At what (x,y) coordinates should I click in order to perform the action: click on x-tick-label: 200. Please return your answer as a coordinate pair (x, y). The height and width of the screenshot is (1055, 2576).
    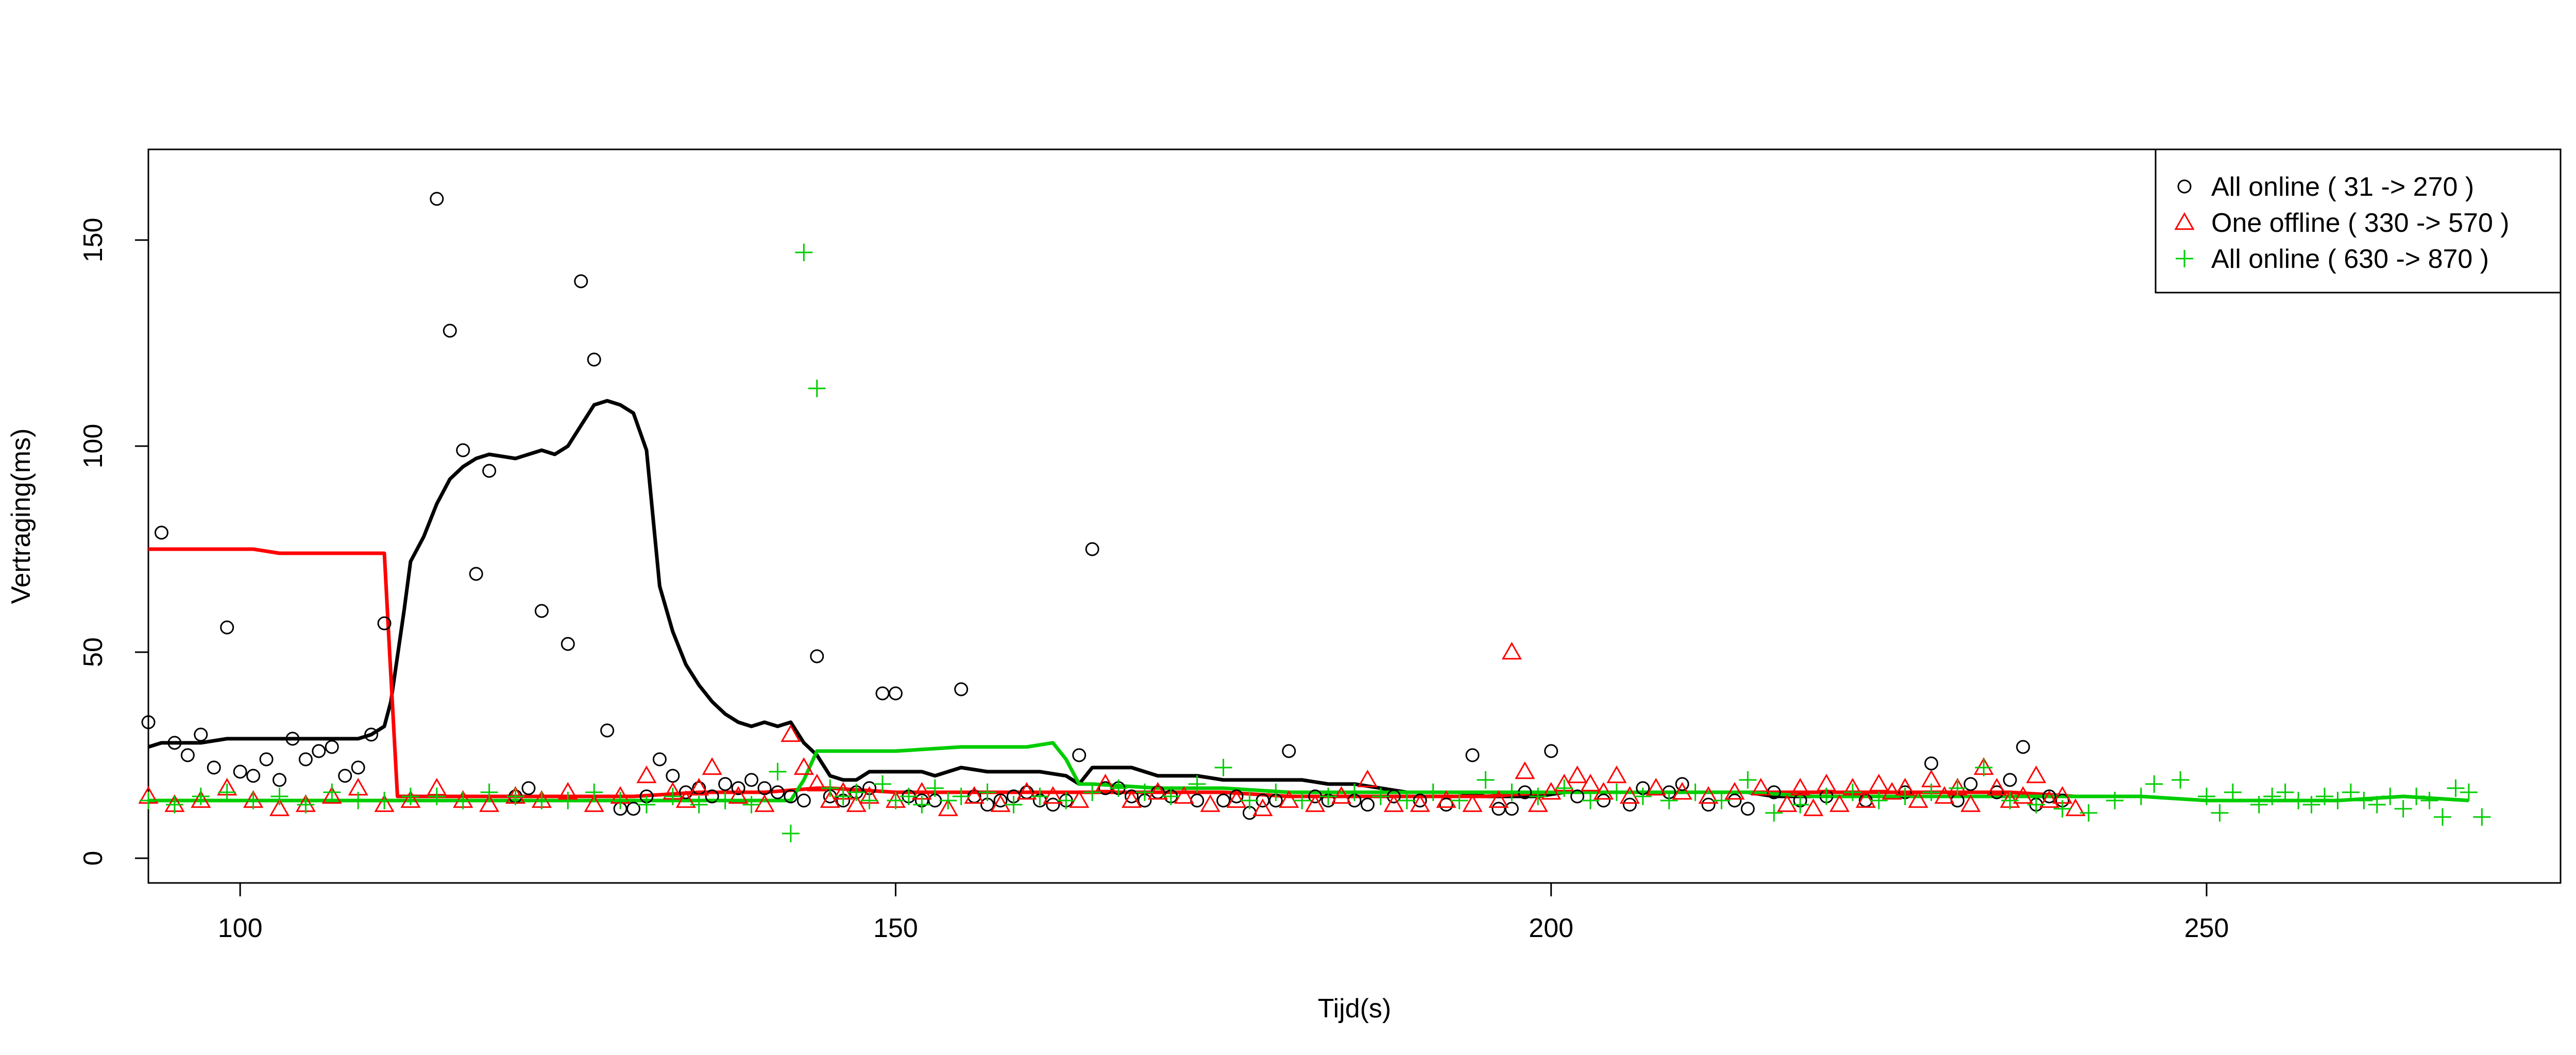
    Looking at the image, I should click on (1551, 928).